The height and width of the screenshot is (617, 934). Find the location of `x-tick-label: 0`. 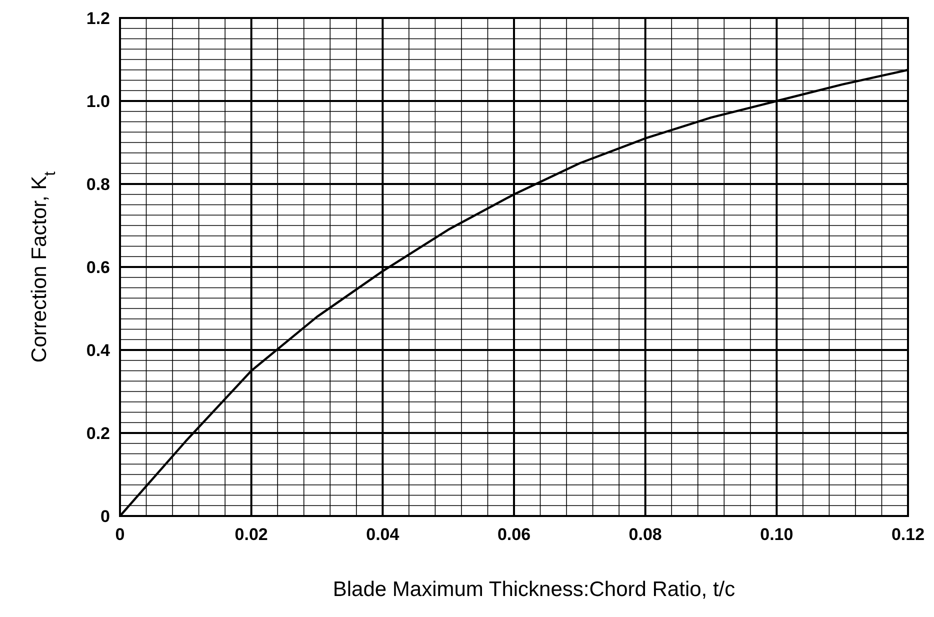

x-tick-label: 0 is located at coordinates (120, 534).